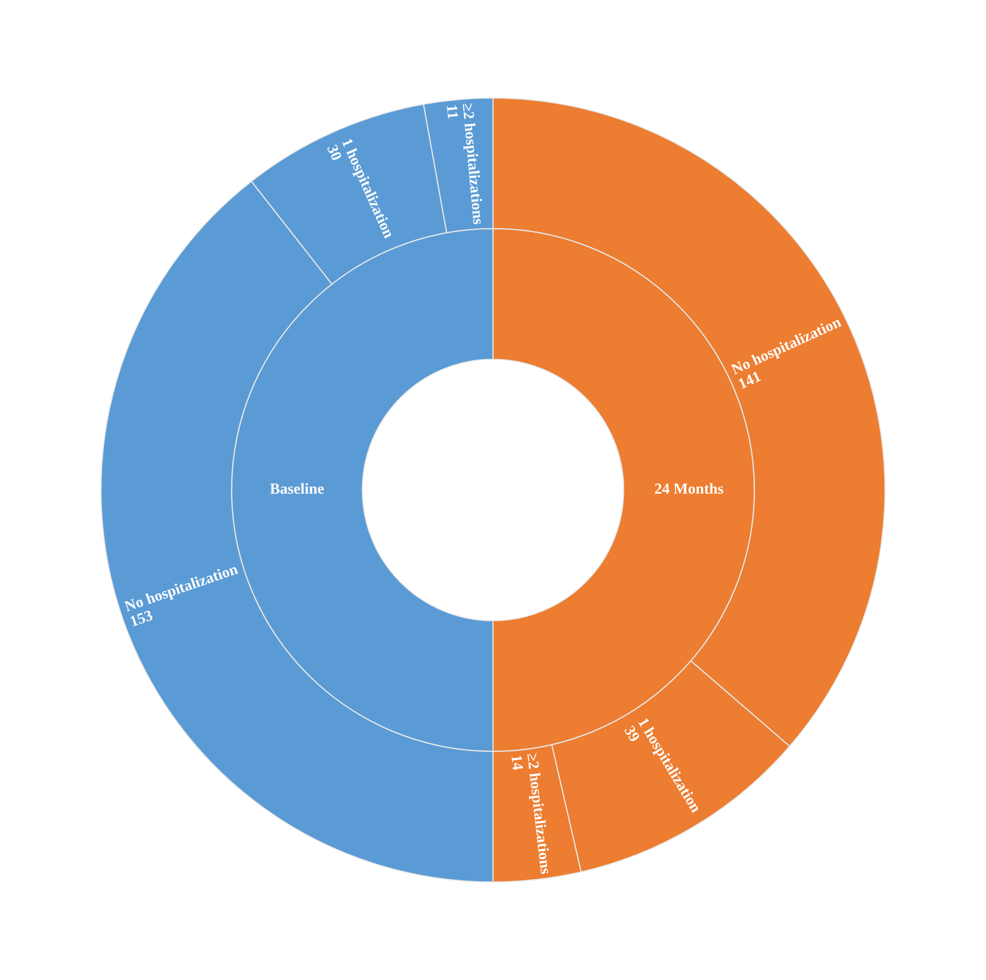  I want to click on text: Baseline, so click(297, 488).